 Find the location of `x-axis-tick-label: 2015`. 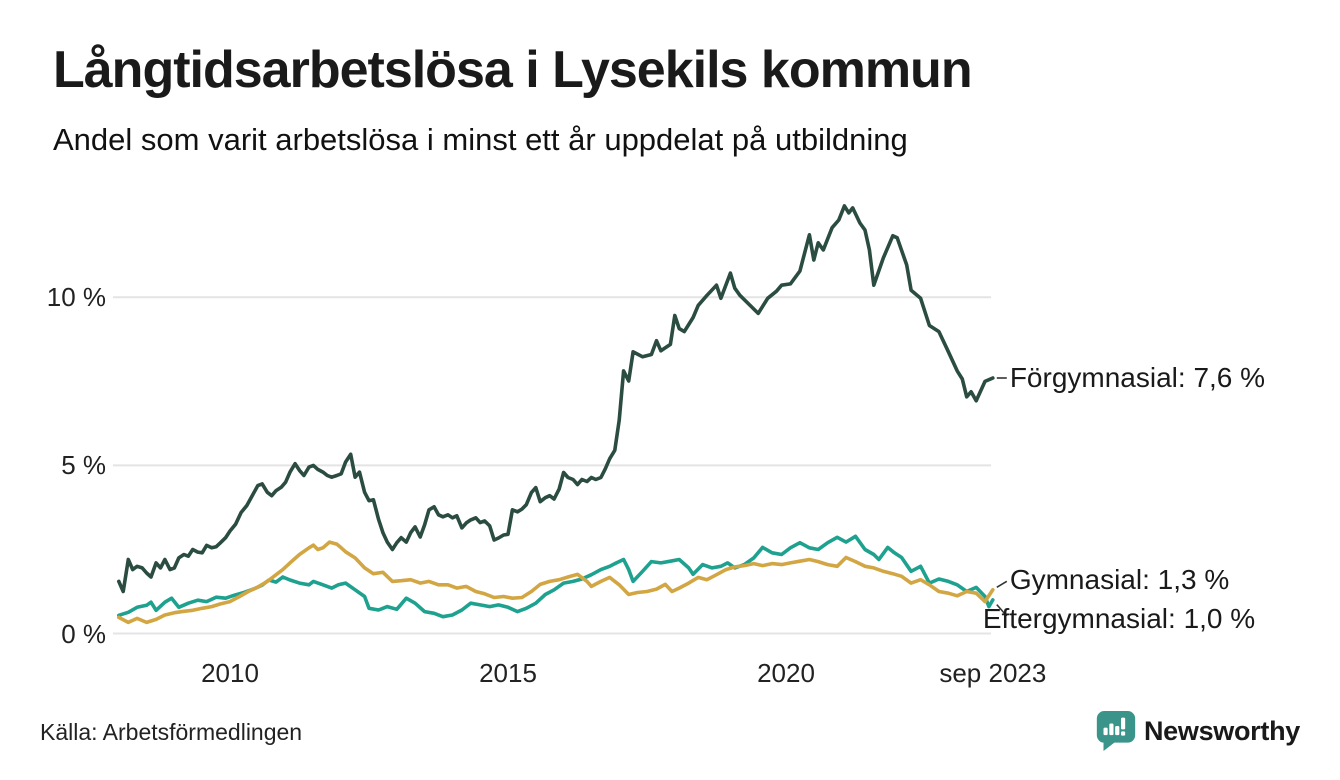

x-axis-tick-label: 2015 is located at coordinates (508, 673).